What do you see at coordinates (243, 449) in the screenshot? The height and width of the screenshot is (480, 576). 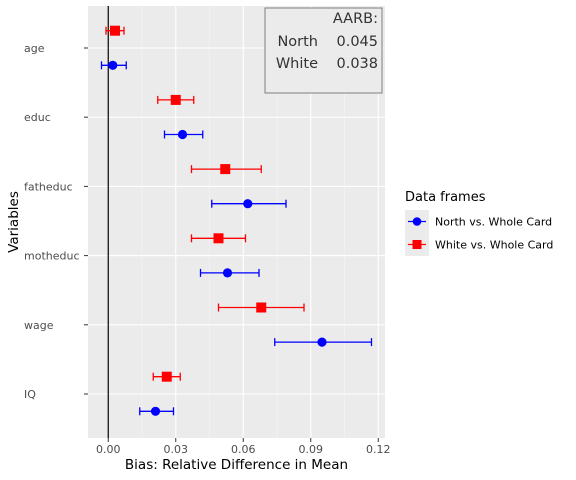 I see `x-tick-label: 0.06` at bounding box center [243, 449].